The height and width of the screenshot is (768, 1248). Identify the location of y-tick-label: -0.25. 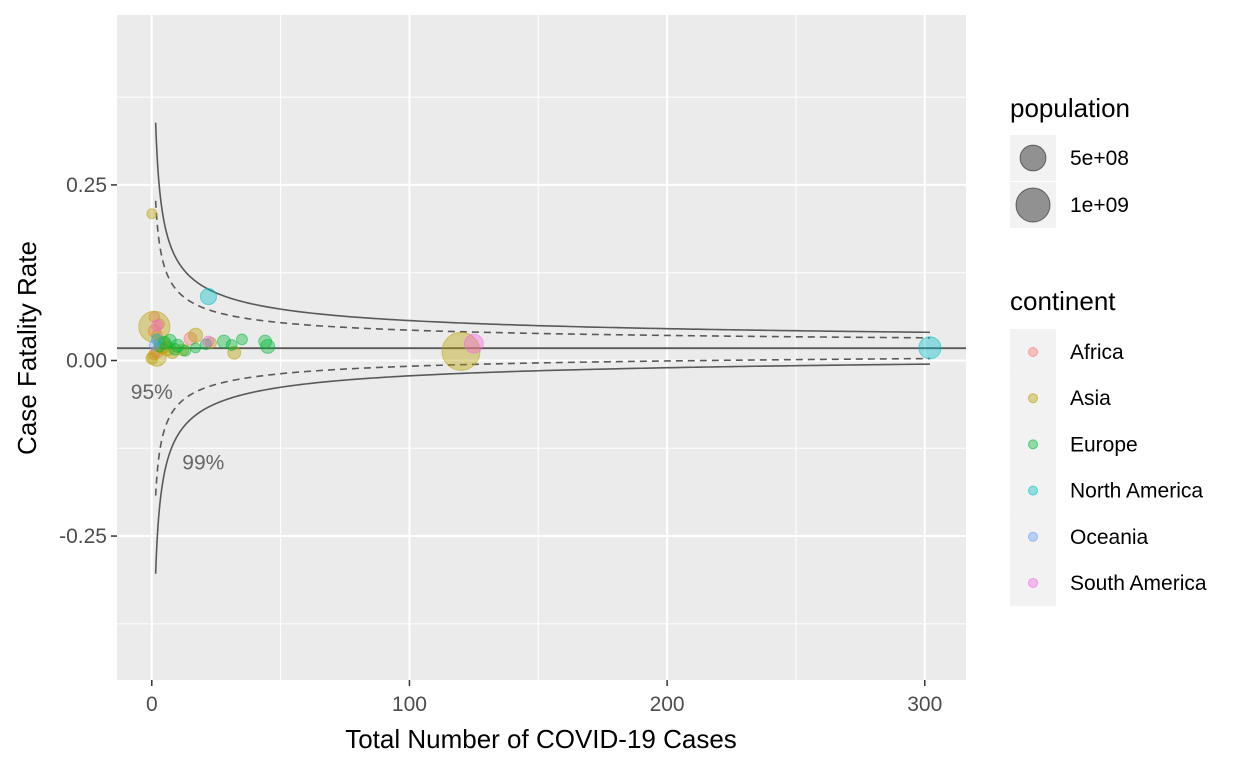
(83, 536).